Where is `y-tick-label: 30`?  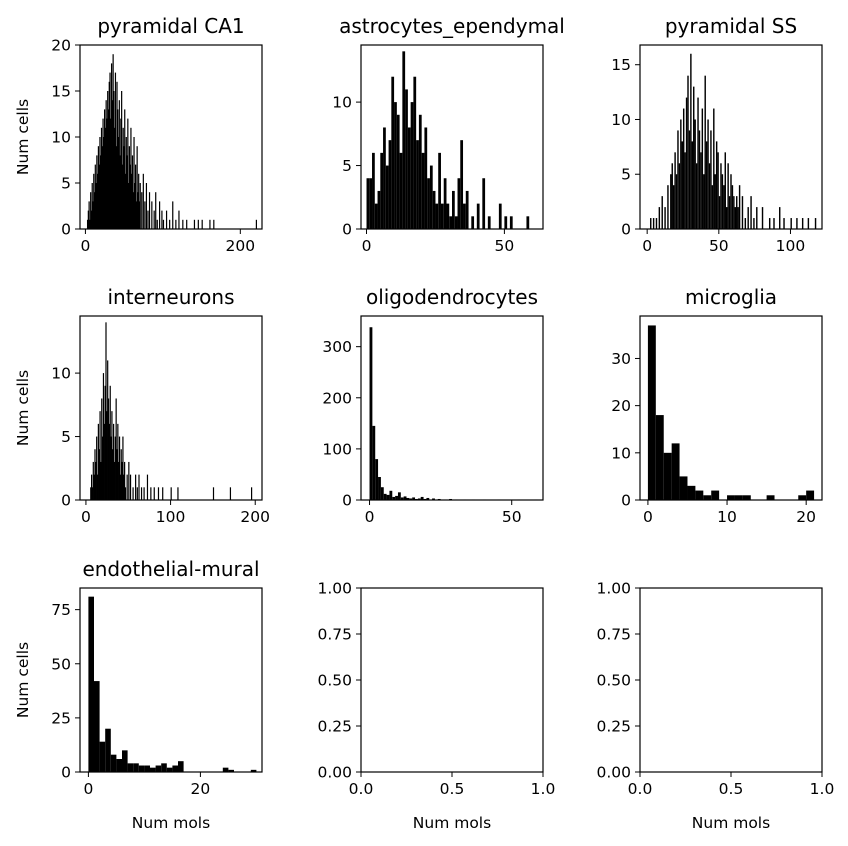
y-tick-label: 30 is located at coordinates (621, 359).